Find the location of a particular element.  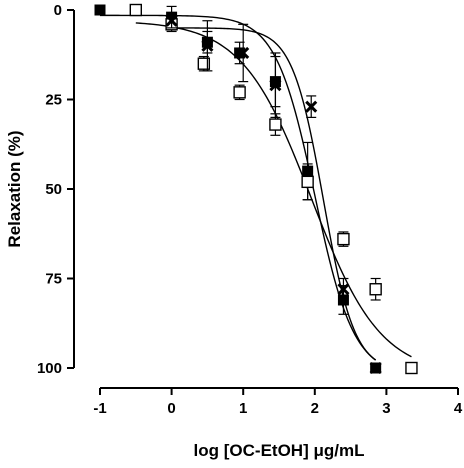

x-tick-label: 1 is located at coordinates (243, 408).